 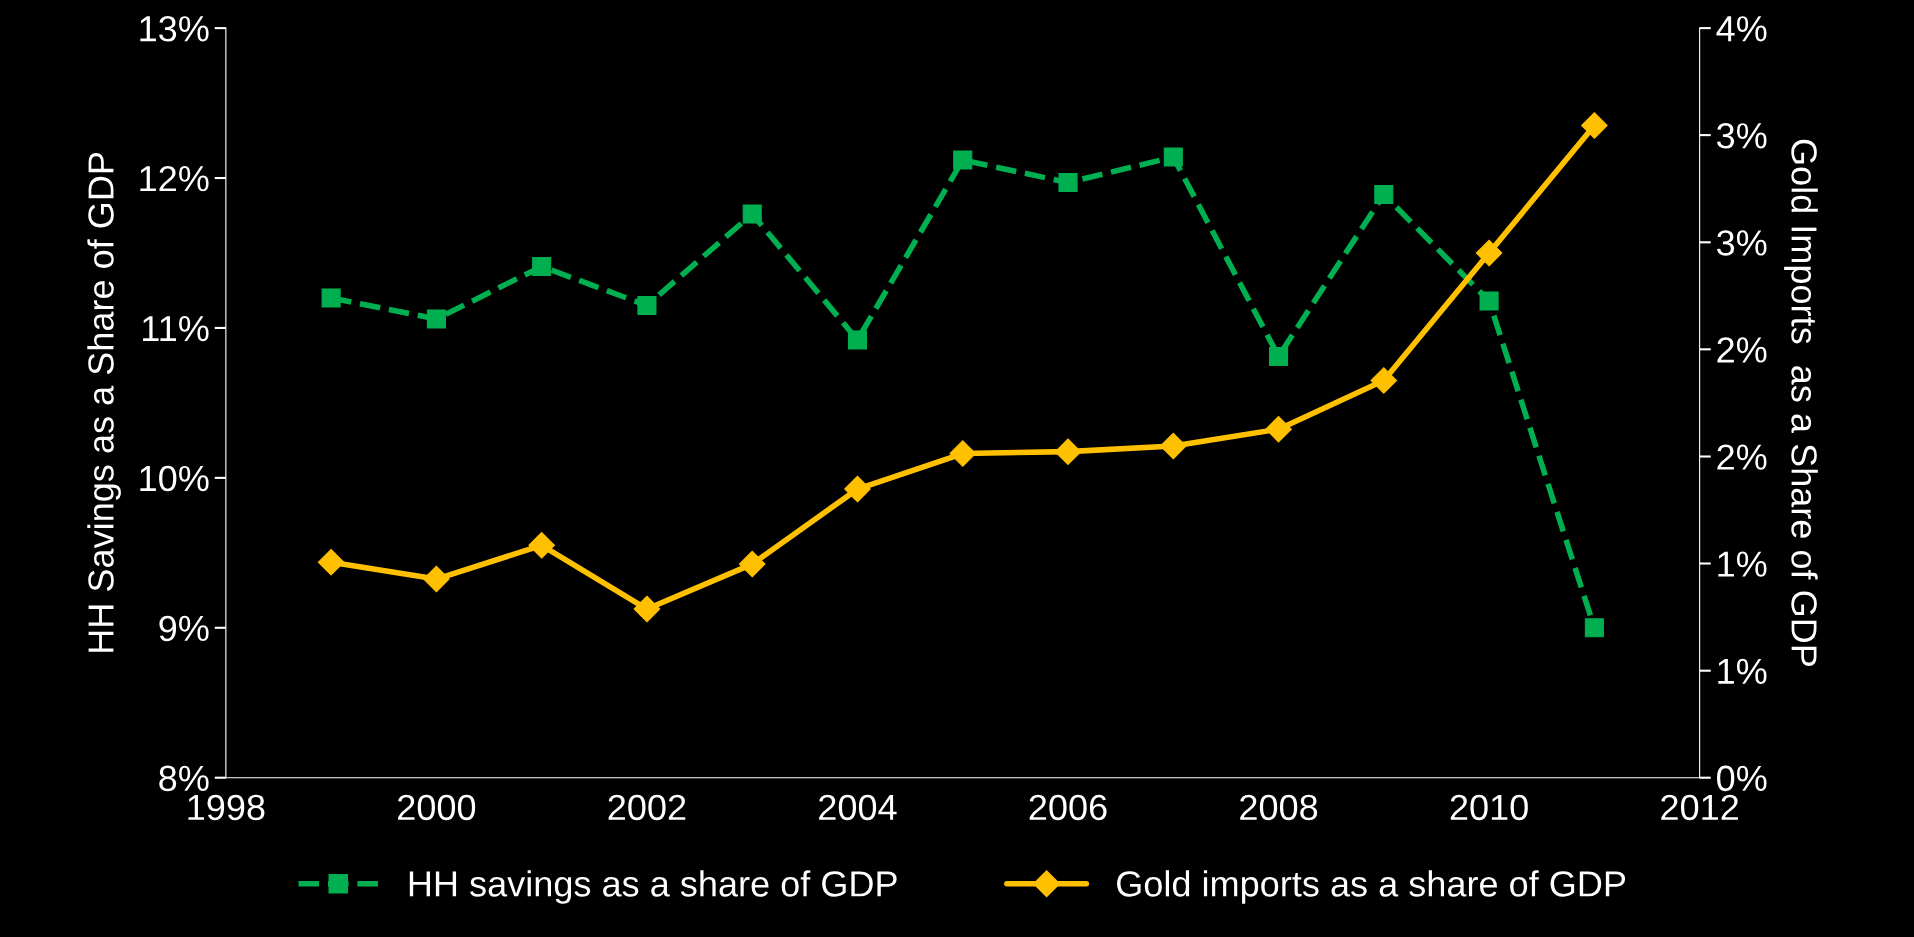 What do you see at coordinates (1279, 807) in the screenshot?
I see `x-tick-label: 2008` at bounding box center [1279, 807].